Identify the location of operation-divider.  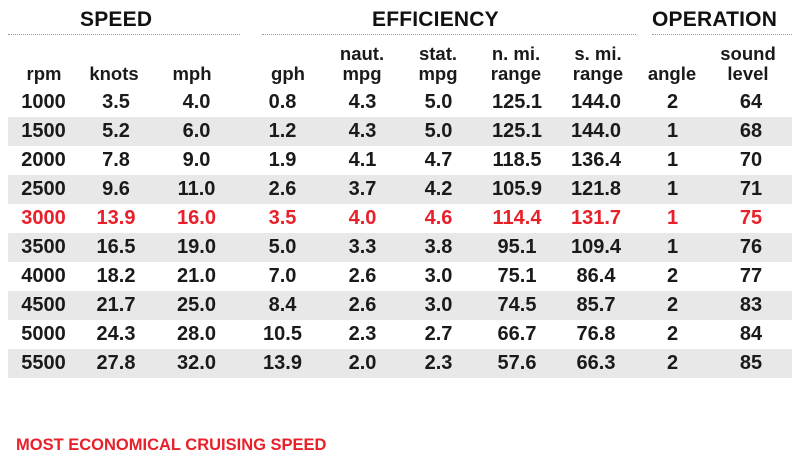
(722, 34).